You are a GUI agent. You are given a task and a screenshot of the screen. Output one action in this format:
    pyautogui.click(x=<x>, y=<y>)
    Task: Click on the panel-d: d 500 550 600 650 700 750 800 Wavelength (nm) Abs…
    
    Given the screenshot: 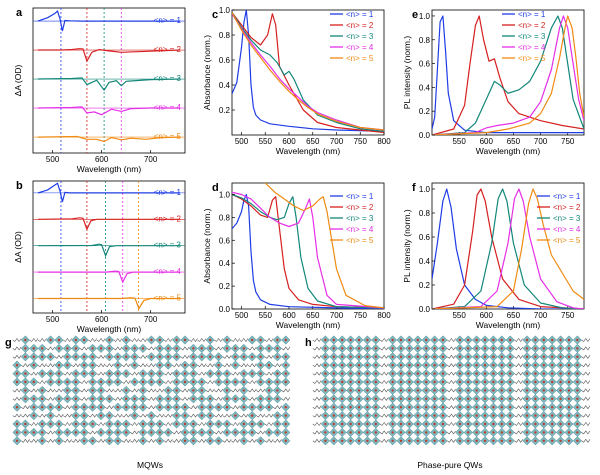 What is the action you would take?
    pyautogui.click(x=296, y=256)
    